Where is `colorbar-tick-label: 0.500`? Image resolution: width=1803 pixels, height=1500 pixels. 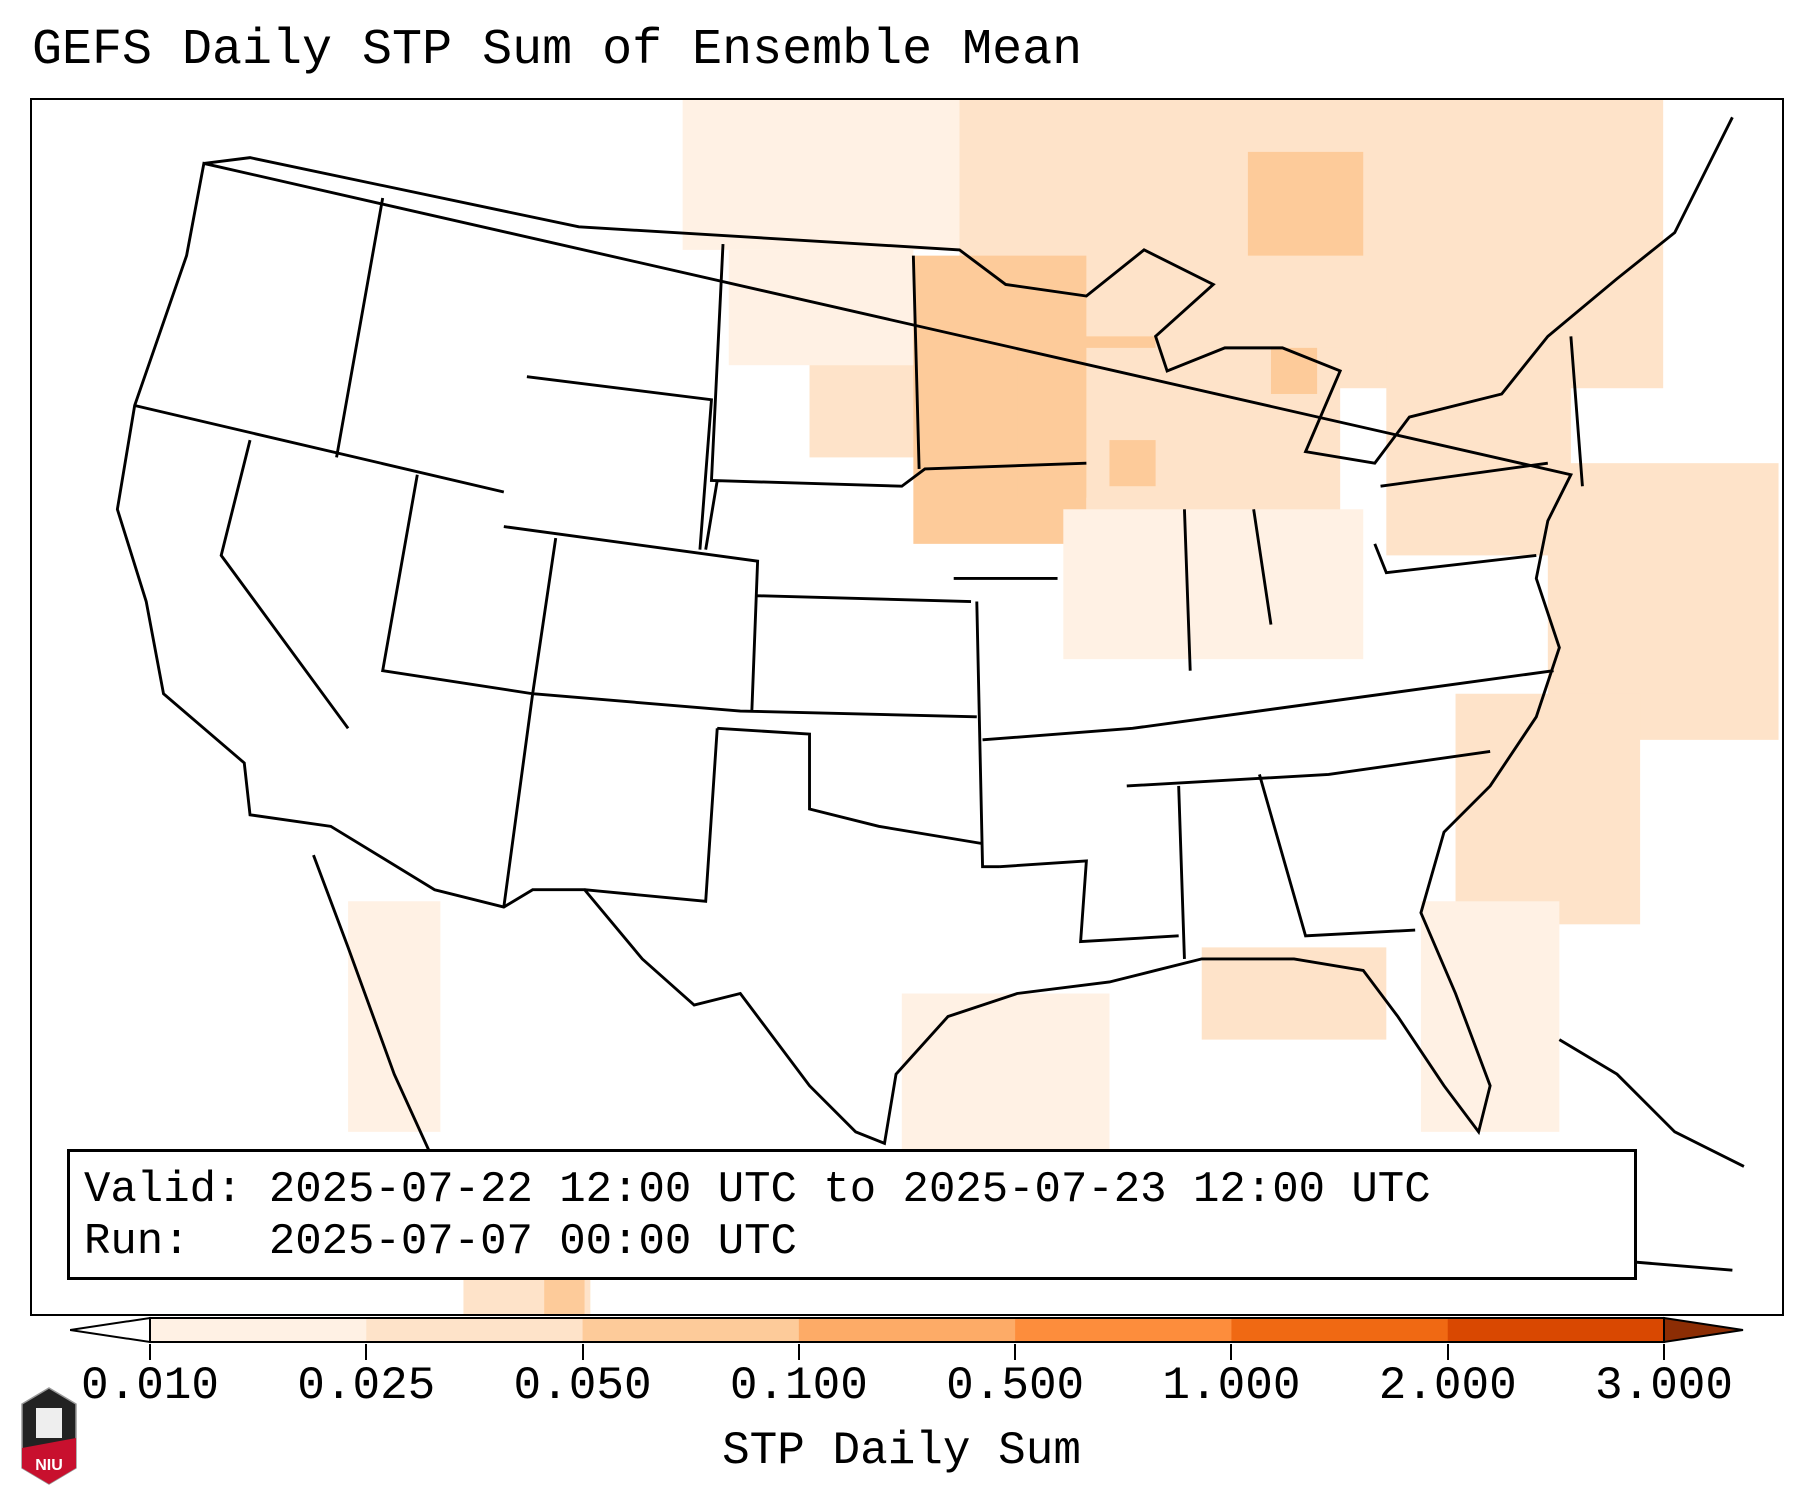 colorbar-tick-label: 0.500 is located at coordinates (1015, 1386).